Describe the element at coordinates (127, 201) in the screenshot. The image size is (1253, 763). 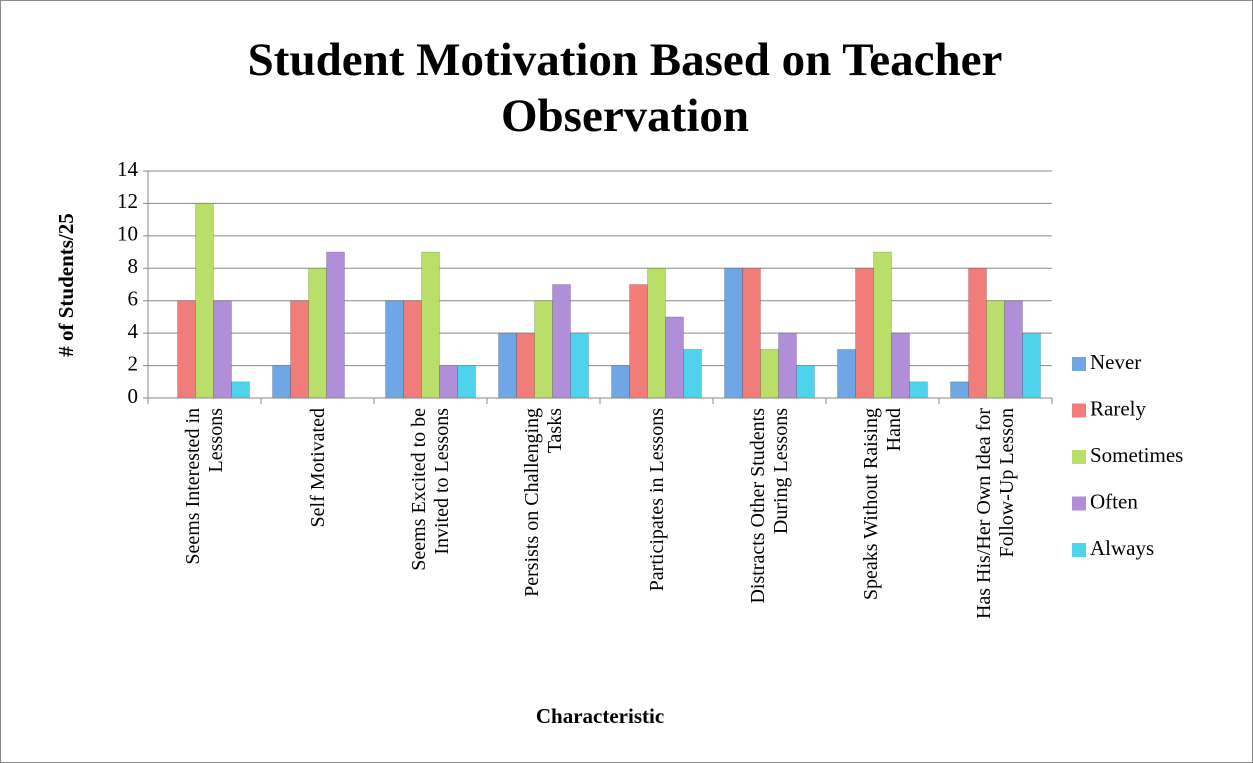
I see `y-tick-label: 12` at that location.